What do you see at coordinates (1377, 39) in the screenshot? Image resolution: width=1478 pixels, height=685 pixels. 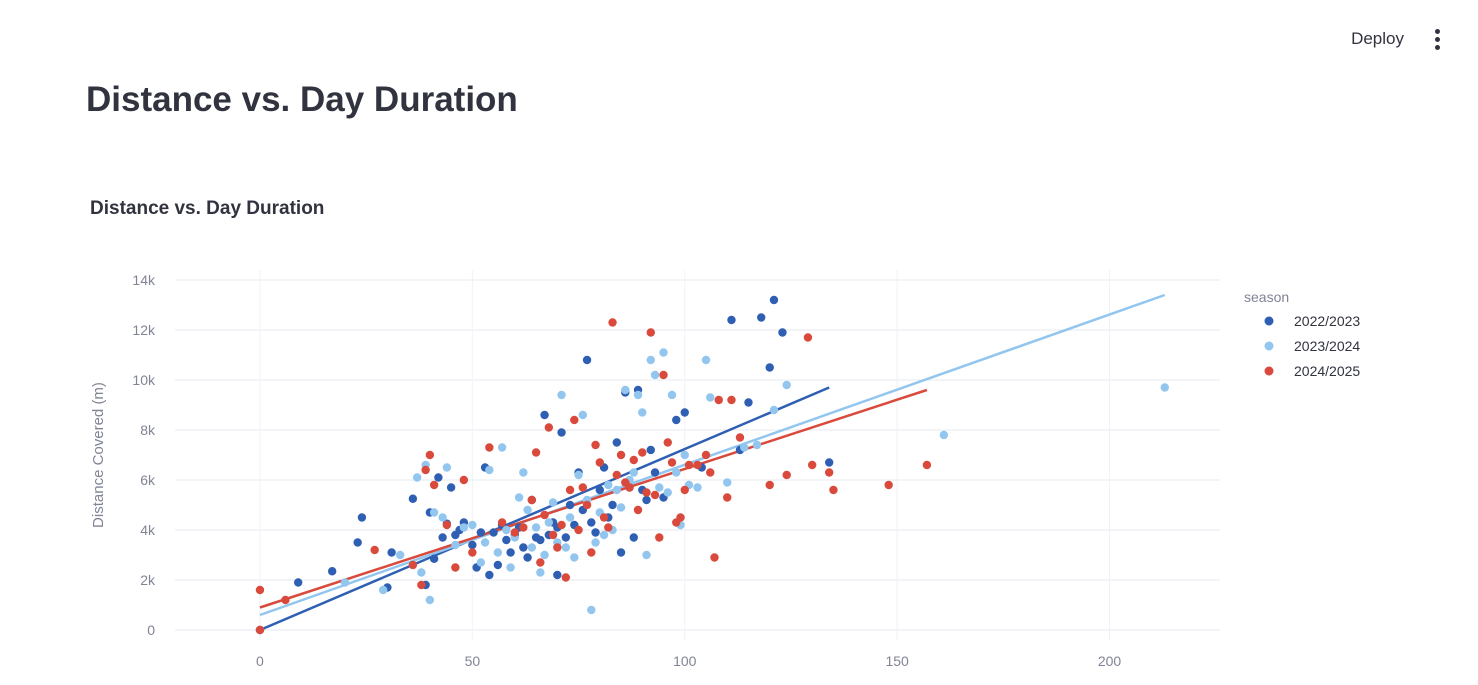 I see `deploy-button: Deploy` at bounding box center [1377, 39].